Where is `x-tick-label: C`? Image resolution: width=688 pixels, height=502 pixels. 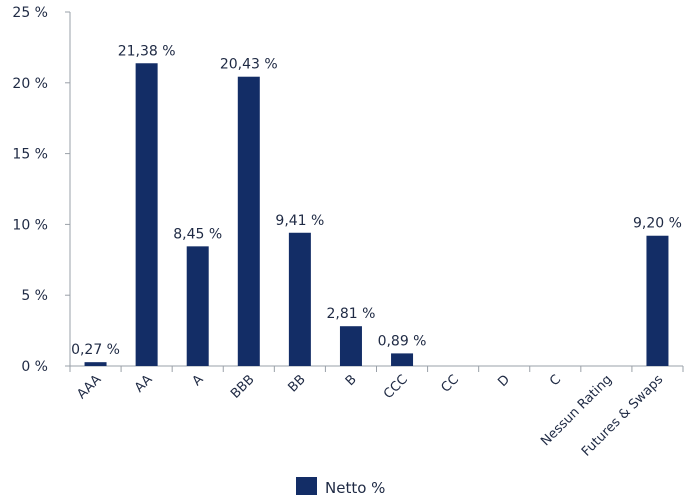
x-tick-label: C is located at coordinates (555, 380).